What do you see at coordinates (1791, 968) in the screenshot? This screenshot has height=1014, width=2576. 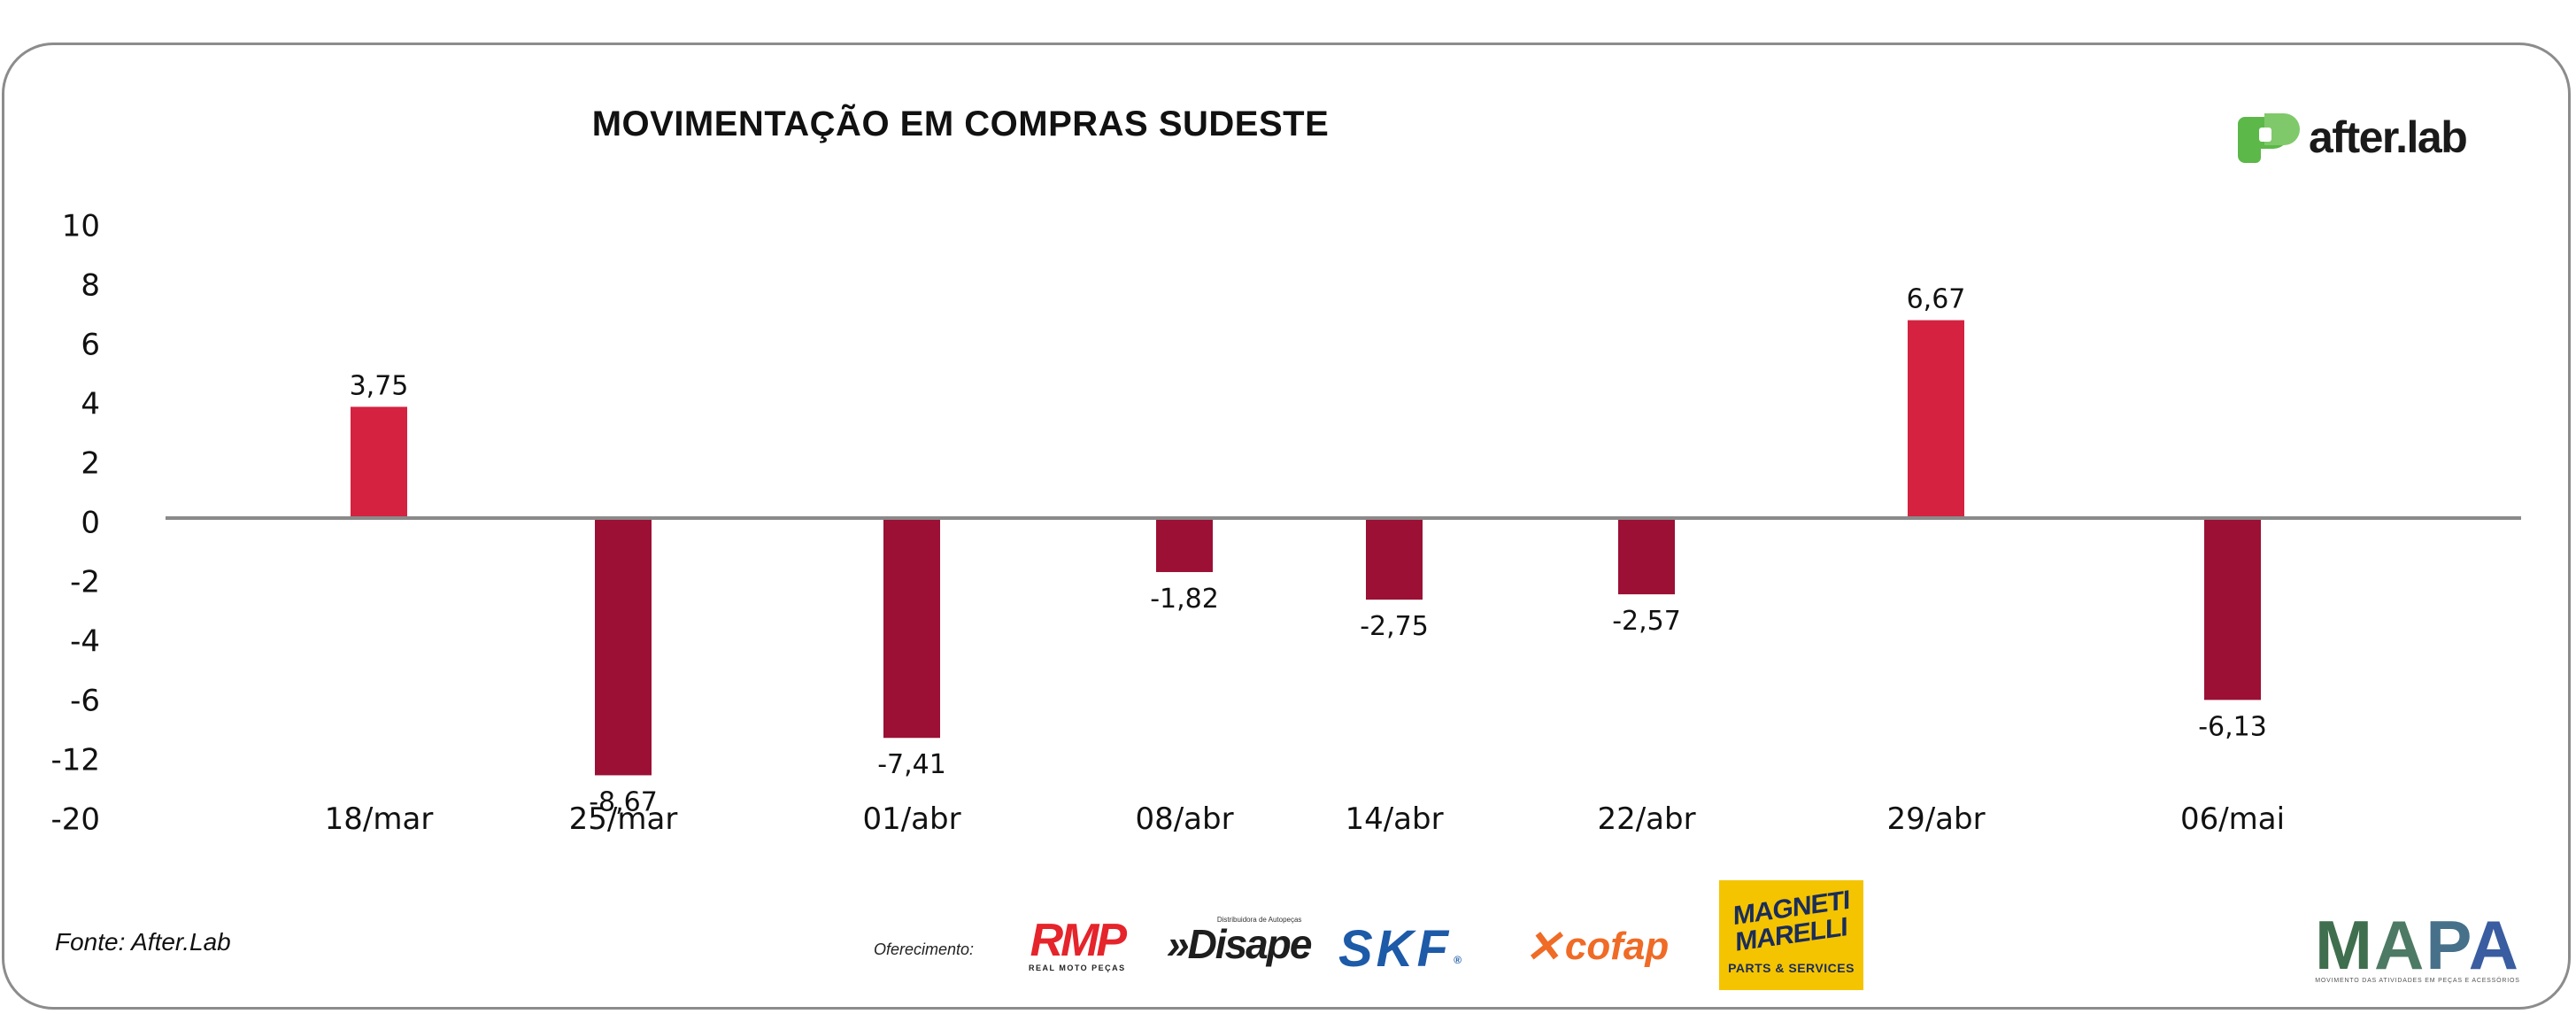 I see `magneti-marelli-logo-subtitle: PARTS & SERVICES` at bounding box center [1791, 968].